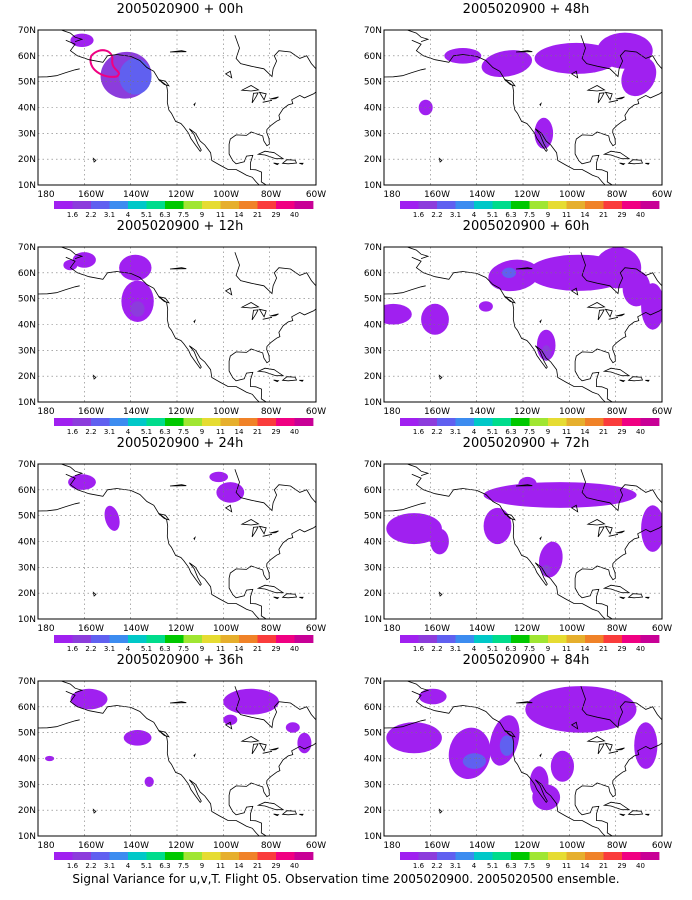  What do you see at coordinates (510, 648) in the screenshot?
I see `colorbar-label: 6.3` at bounding box center [510, 648].